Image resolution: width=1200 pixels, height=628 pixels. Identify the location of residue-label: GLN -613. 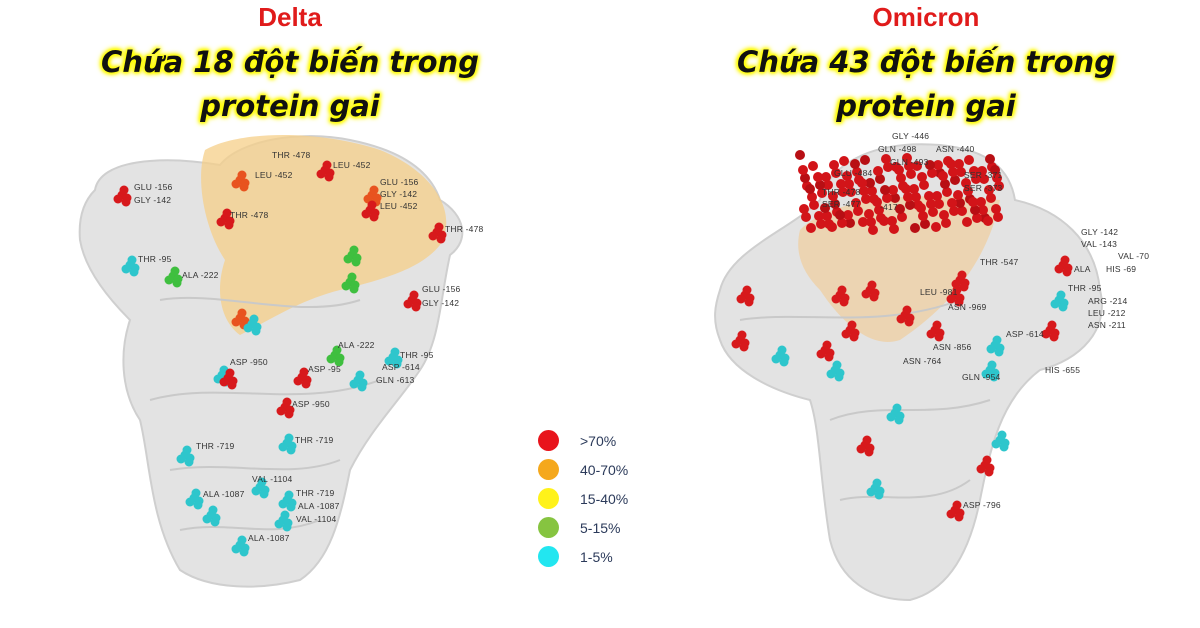
(395, 380).